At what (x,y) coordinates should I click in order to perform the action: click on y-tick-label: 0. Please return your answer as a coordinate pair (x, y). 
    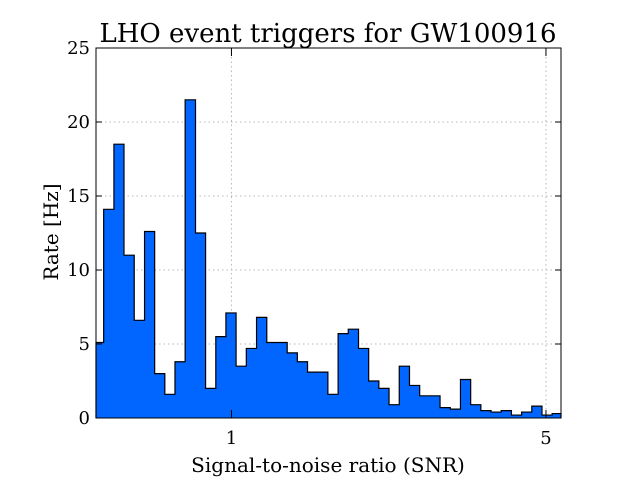
    Looking at the image, I should click on (84, 418).